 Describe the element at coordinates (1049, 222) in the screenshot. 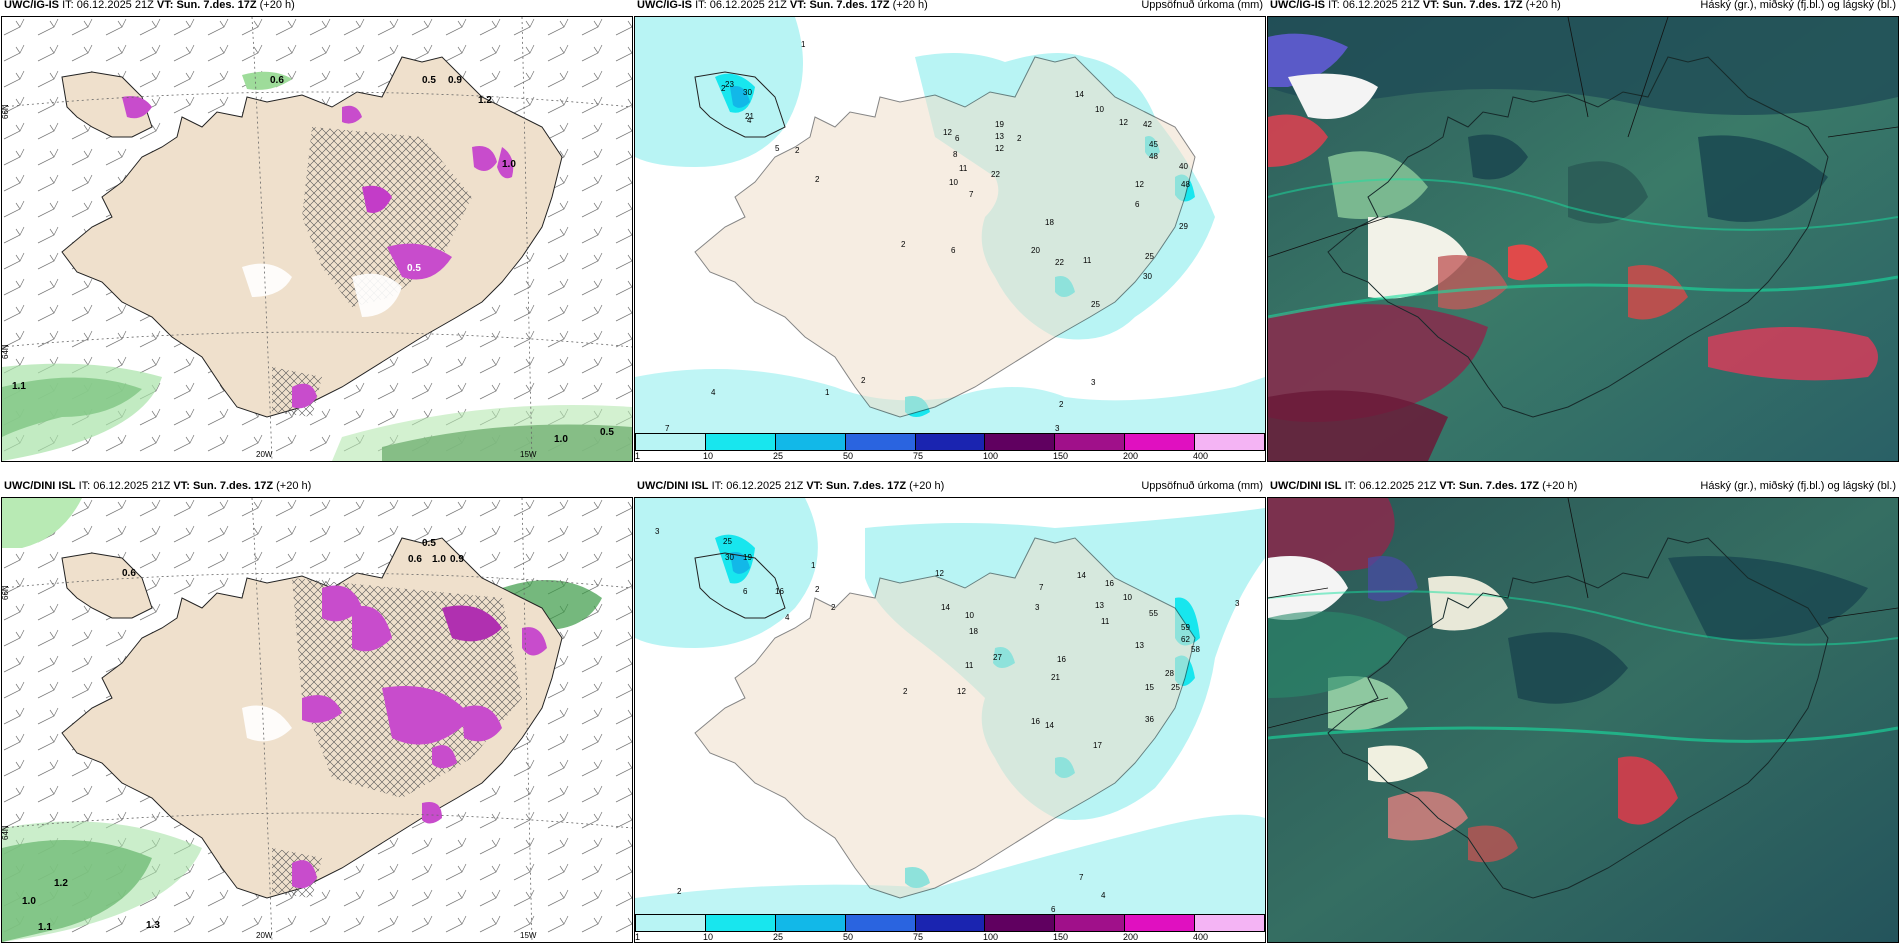

I see `svg-text: 18` at that location.